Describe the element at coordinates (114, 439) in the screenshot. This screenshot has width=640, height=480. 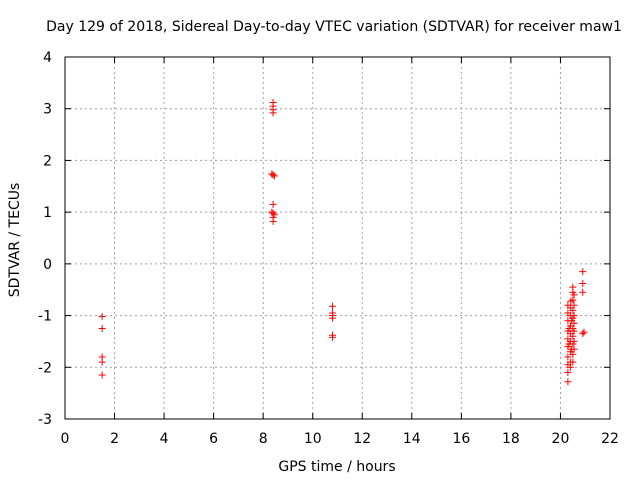
I see `x-tick-label: 2` at that location.